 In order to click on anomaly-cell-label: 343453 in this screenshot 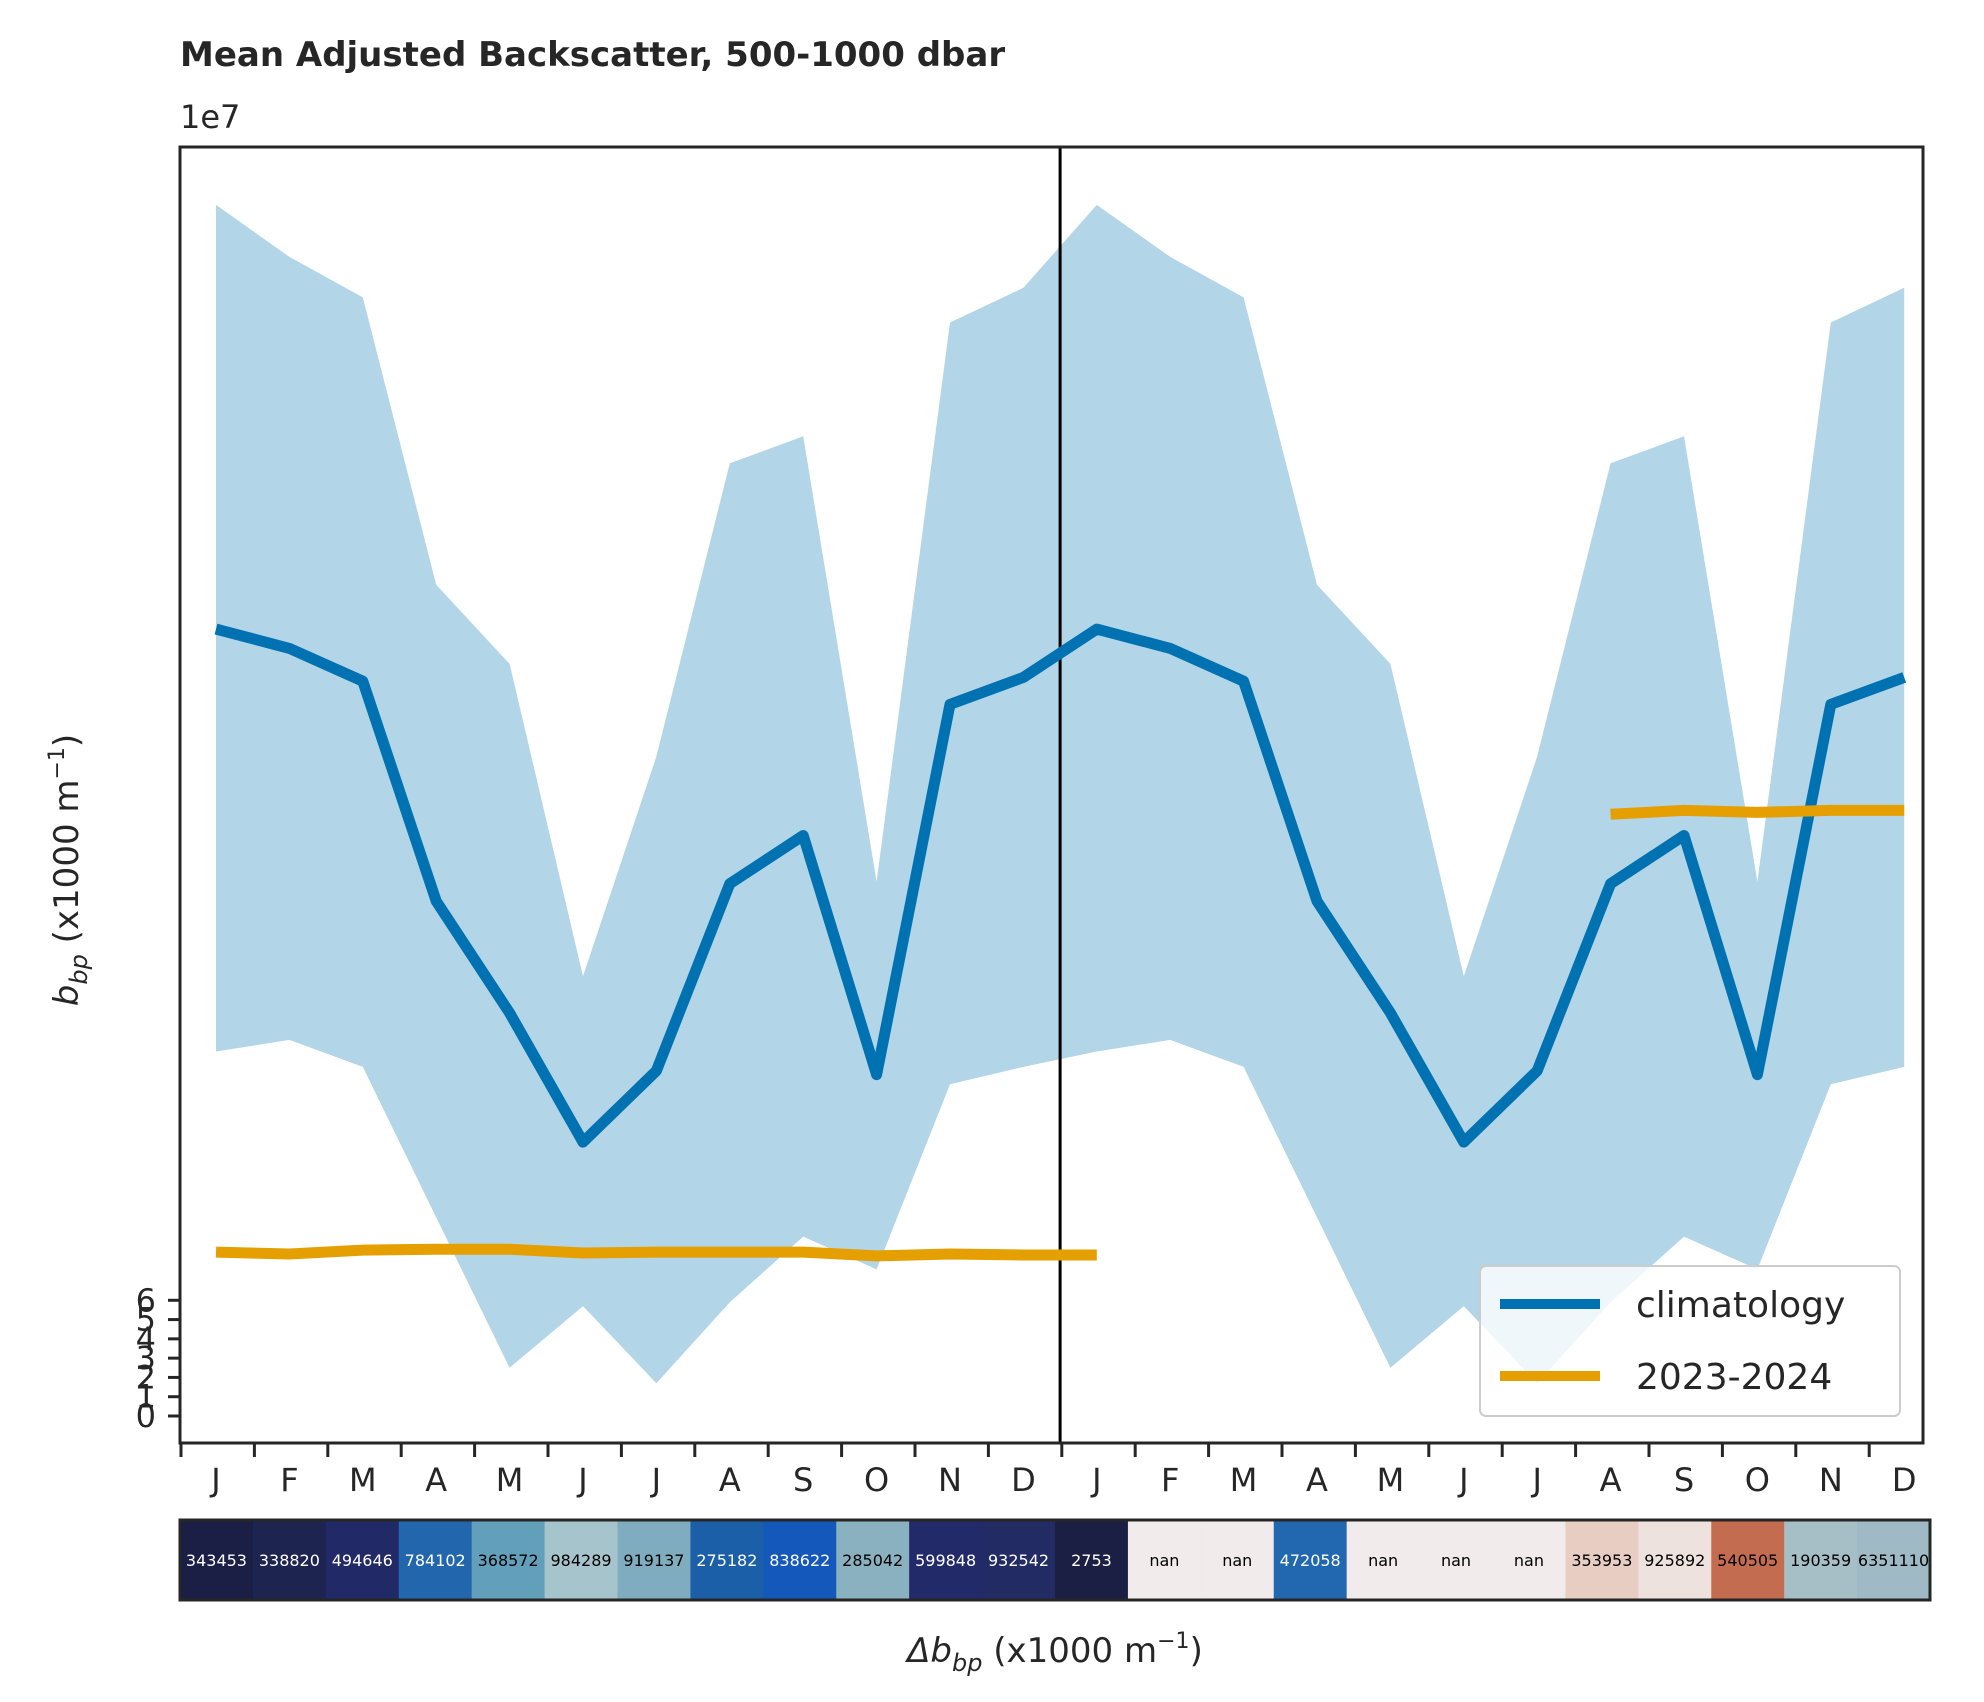, I will do `click(216, 1560)`.